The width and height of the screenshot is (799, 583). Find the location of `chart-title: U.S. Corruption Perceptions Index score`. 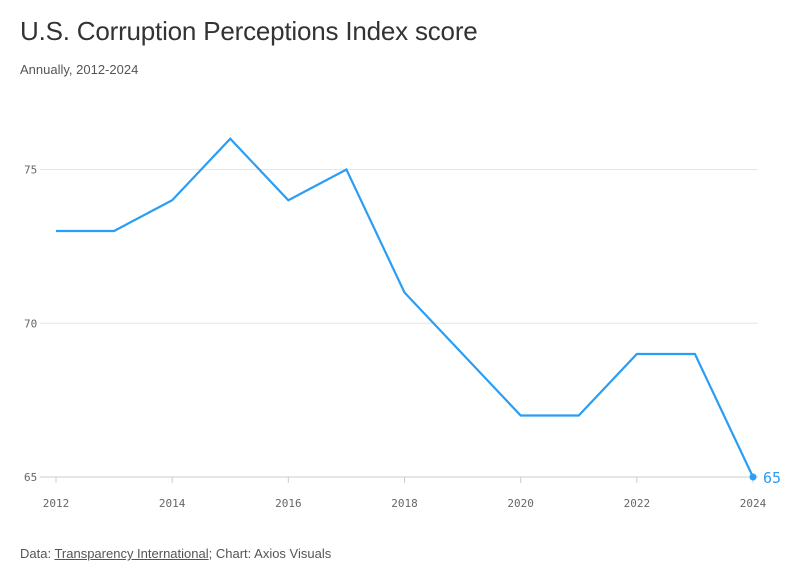

chart-title: U.S. Corruption Perceptions Index score is located at coordinates (249, 31).